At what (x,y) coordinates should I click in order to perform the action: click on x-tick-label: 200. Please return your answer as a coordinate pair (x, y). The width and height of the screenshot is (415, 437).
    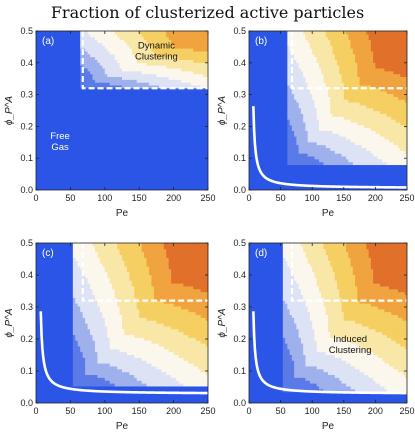
    Looking at the image, I should click on (375, 198).